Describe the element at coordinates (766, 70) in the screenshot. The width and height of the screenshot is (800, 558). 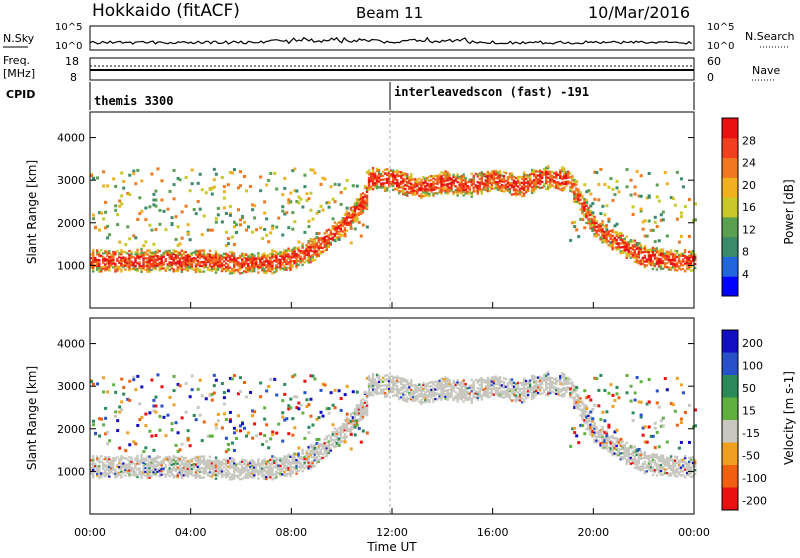
I see `nave-label: Nave` at that location.